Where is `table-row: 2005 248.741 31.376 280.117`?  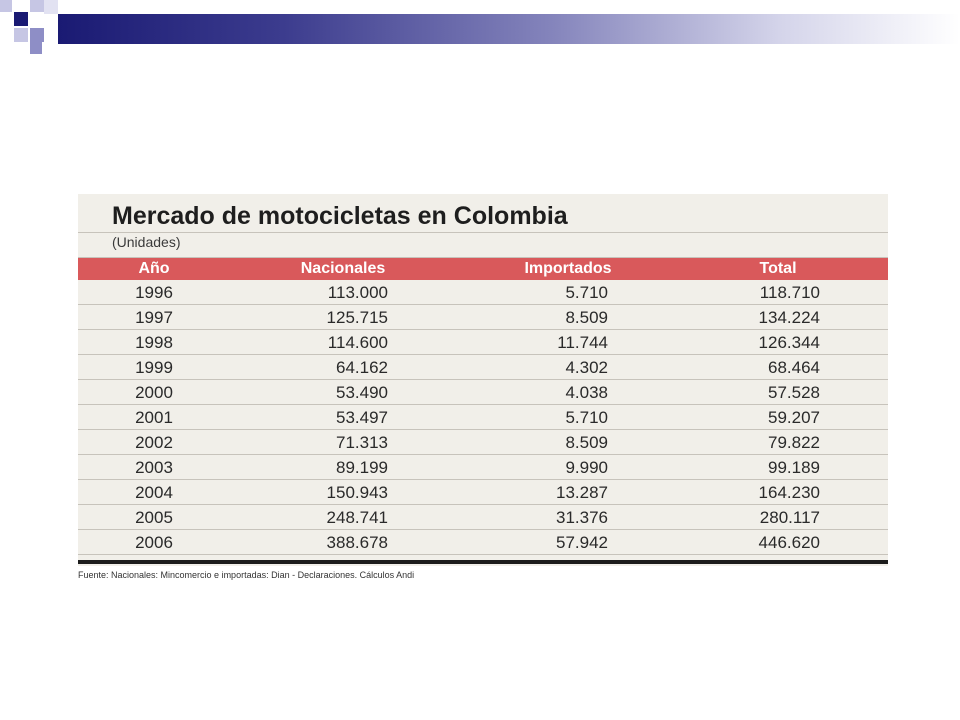 table-row: 2005 248.741 31.376 280.117 is located at coordinates (483, 517).